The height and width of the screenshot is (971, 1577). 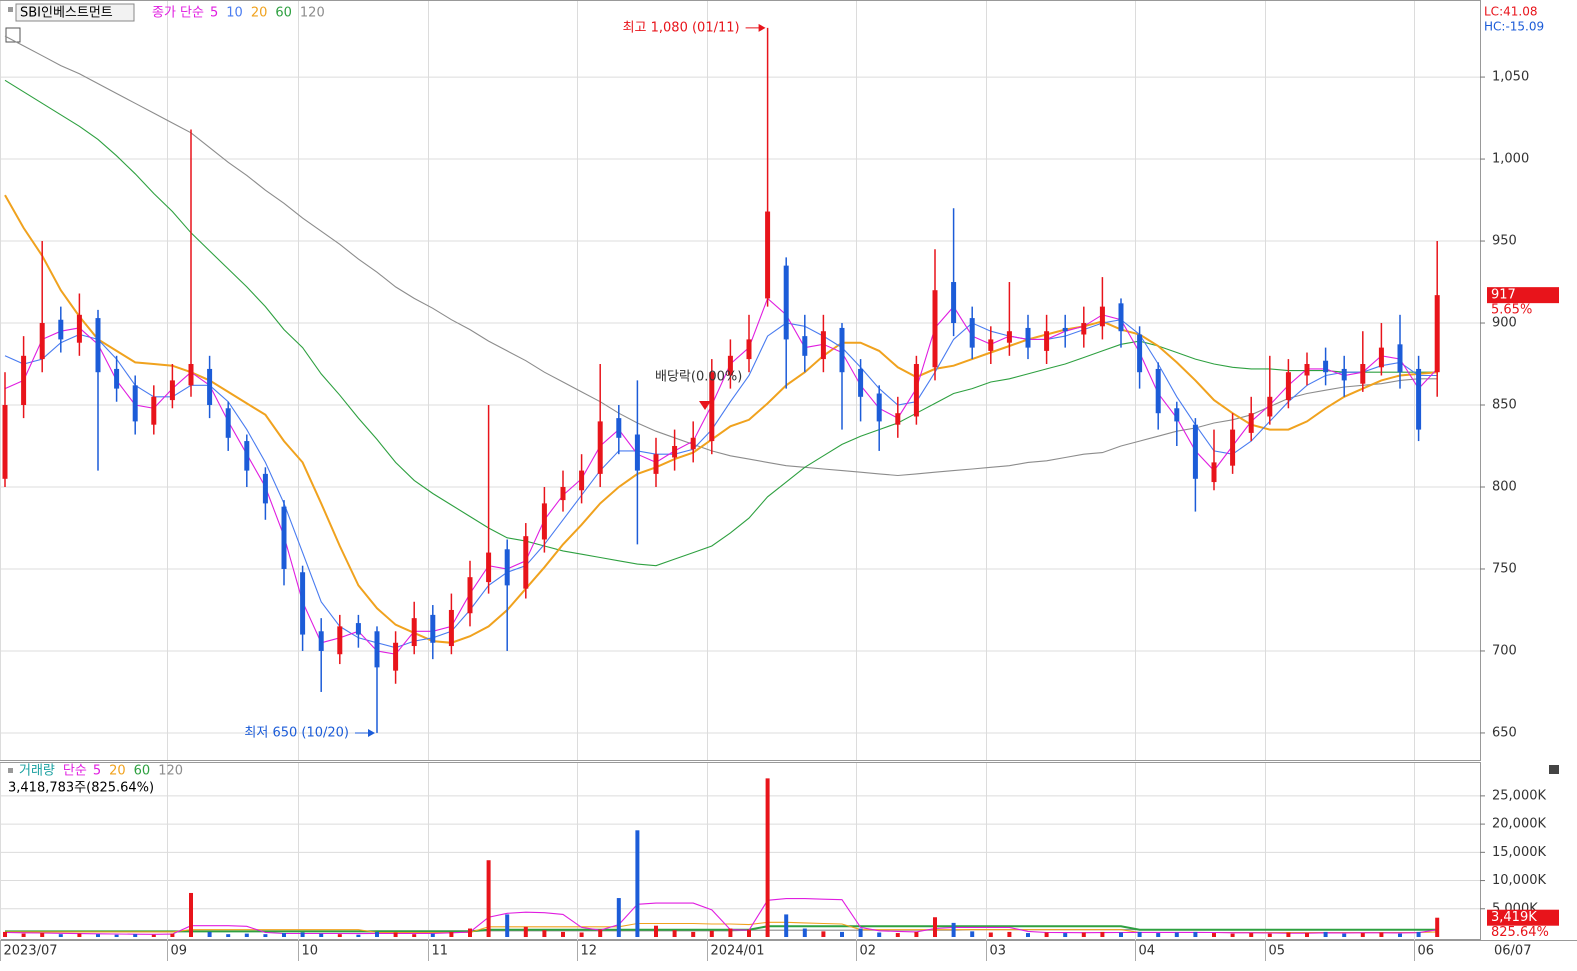 I want to click on change-label: 5.65%, so click(x=1511, y=310).